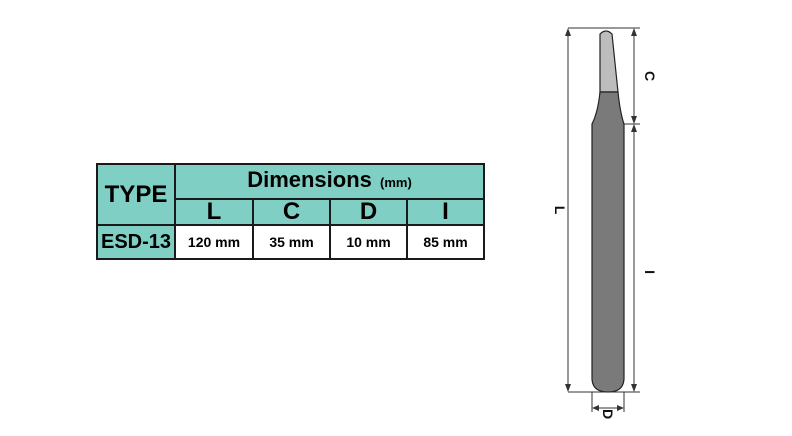 This screenshot has width=792, height=436. I want to click on type-value: ESD-13, so click(136, 242).